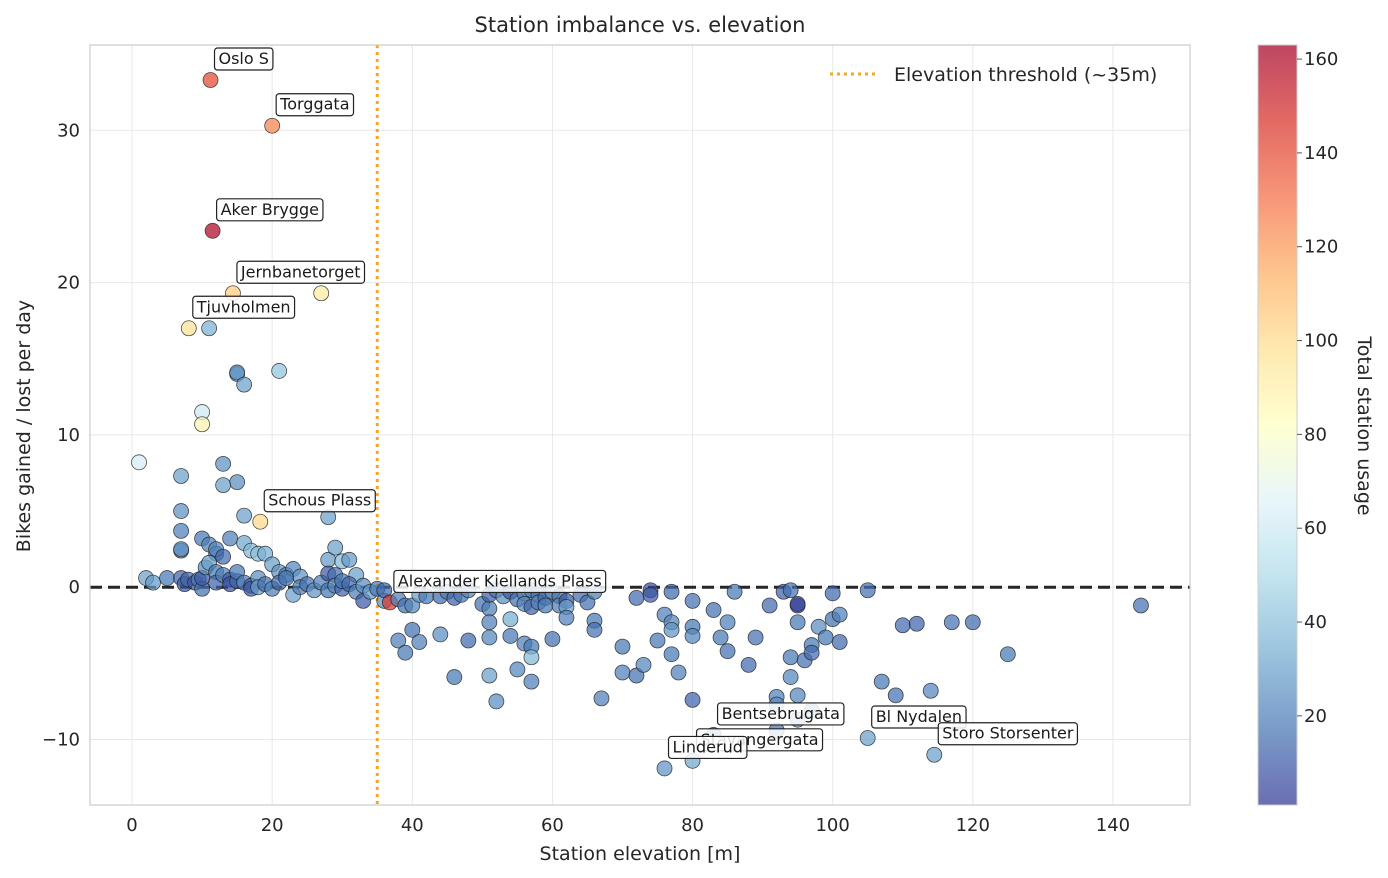 The image size is (1388, 878). I want to click on colorbar-tick-label: 20, so click(1315, 716).